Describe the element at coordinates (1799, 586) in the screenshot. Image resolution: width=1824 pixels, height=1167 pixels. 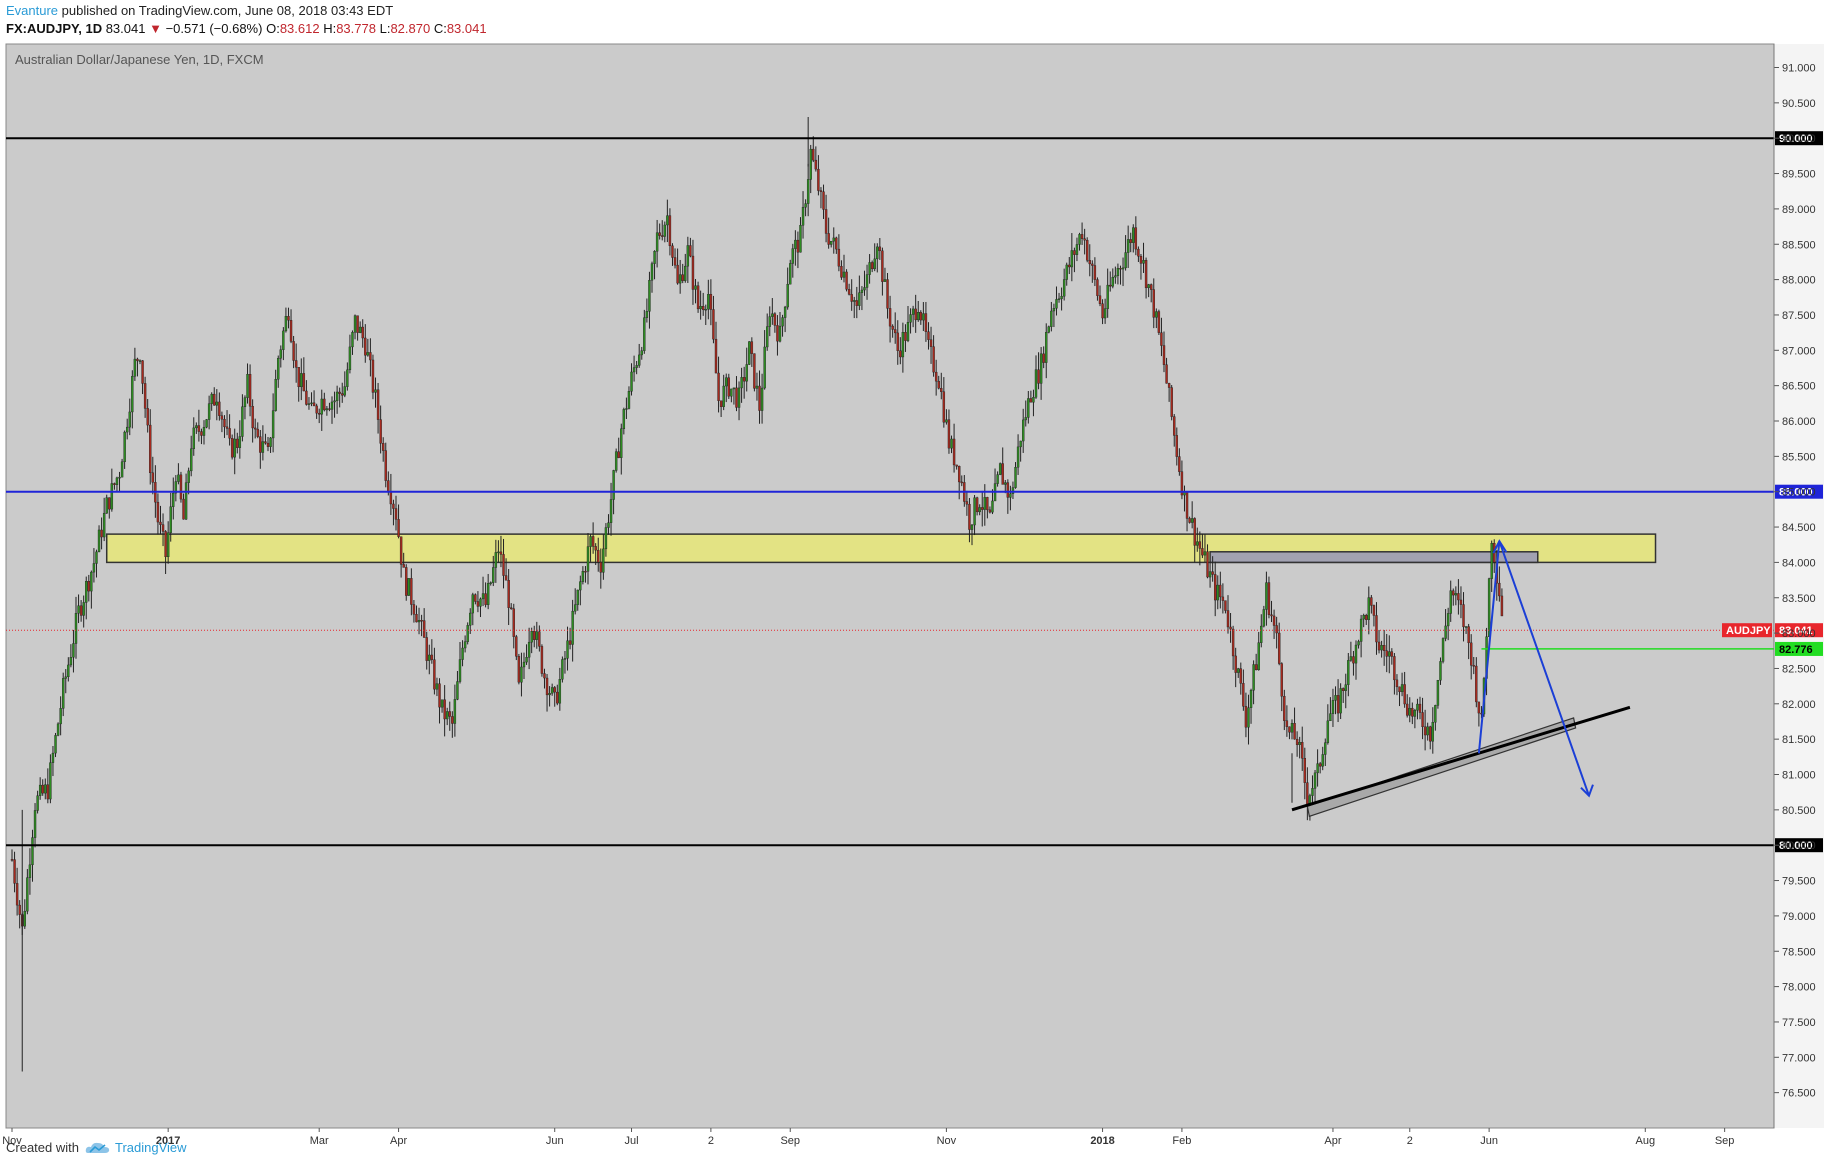
I see `price-axis-background` at that location.